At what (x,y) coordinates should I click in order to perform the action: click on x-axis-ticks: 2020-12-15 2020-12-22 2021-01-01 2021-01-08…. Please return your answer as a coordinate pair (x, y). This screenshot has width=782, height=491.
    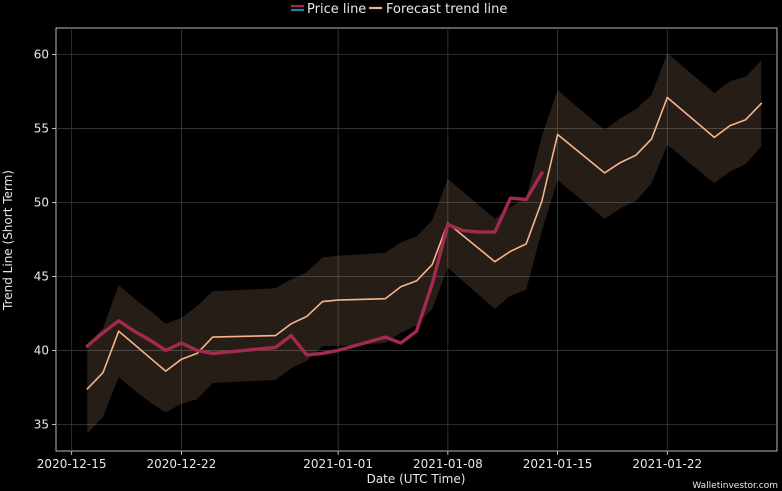
    Looking at the image, I should click on (369, 461).